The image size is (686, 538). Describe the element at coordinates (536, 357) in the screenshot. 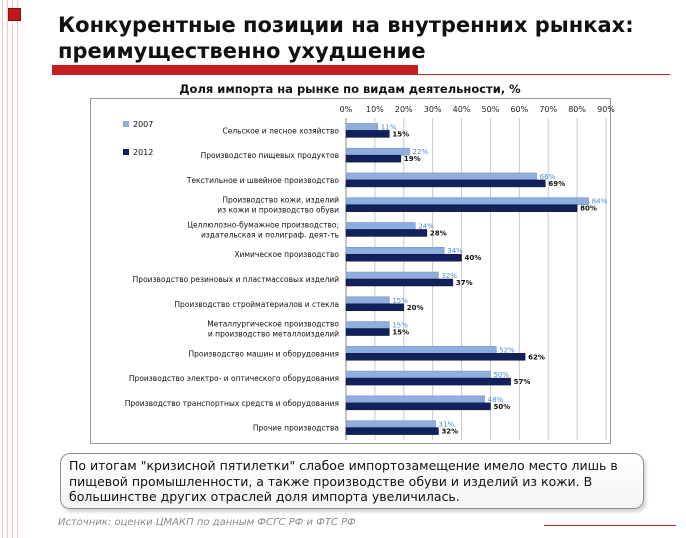

I see `data-label-2012: 62%` at that location.